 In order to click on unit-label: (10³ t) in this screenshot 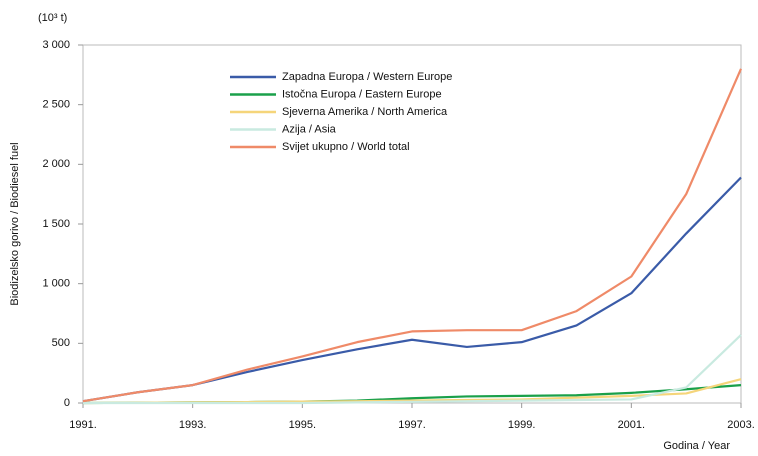, I will do `click(52, 18)`.